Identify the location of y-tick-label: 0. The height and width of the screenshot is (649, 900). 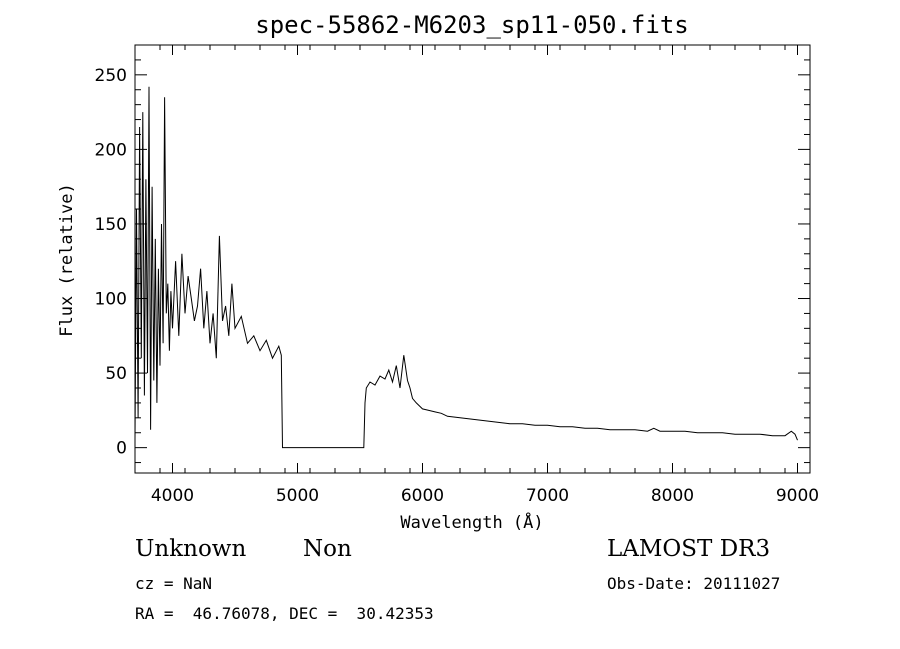
(121, 449).